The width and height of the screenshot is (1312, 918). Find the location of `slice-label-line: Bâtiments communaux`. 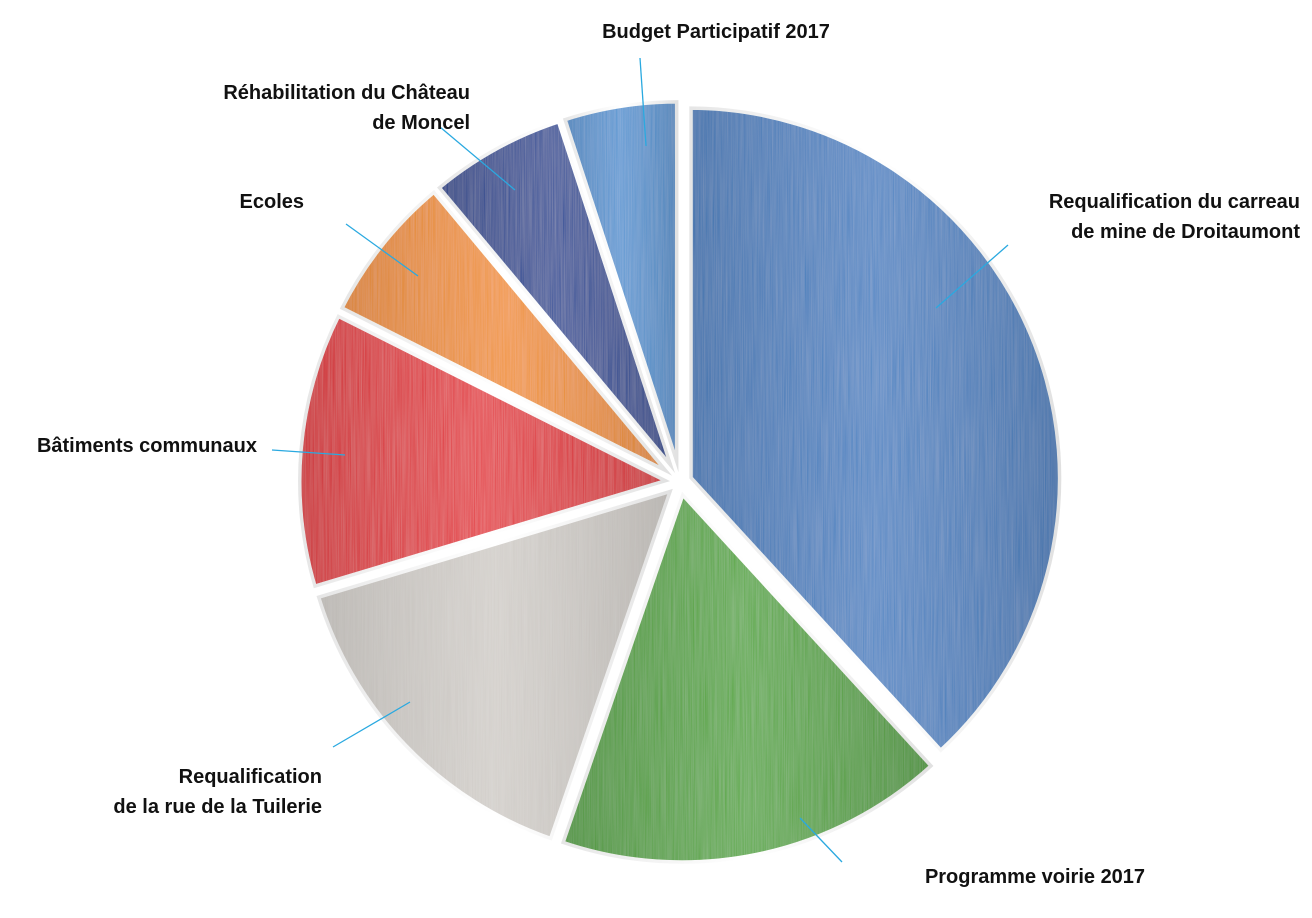

slice-label-line: Bâtiments communaux is located at coordinates (147, 446).